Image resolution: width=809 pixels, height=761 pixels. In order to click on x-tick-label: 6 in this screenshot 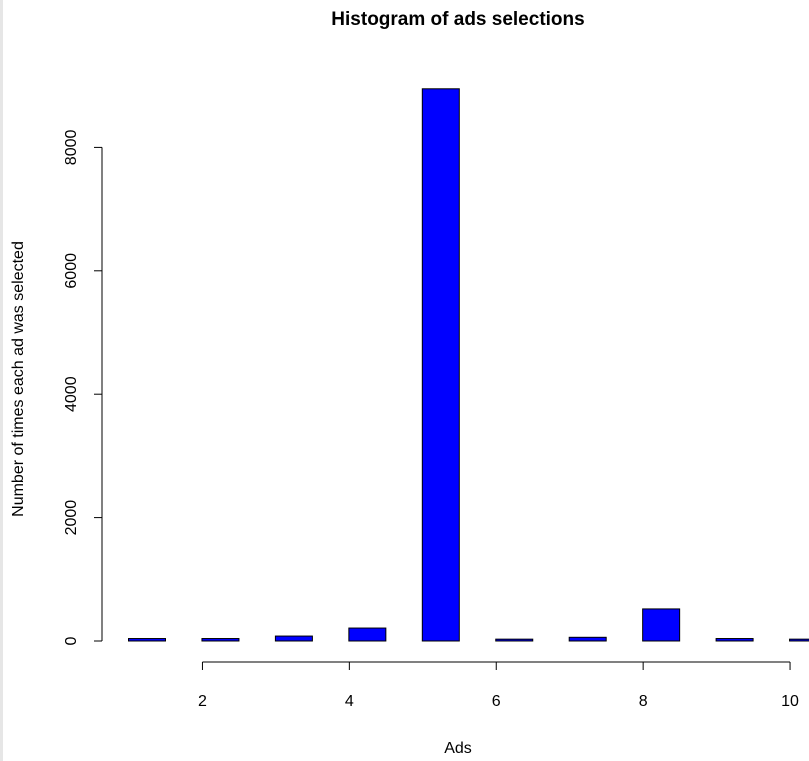, I will do `click(496, 701)`.